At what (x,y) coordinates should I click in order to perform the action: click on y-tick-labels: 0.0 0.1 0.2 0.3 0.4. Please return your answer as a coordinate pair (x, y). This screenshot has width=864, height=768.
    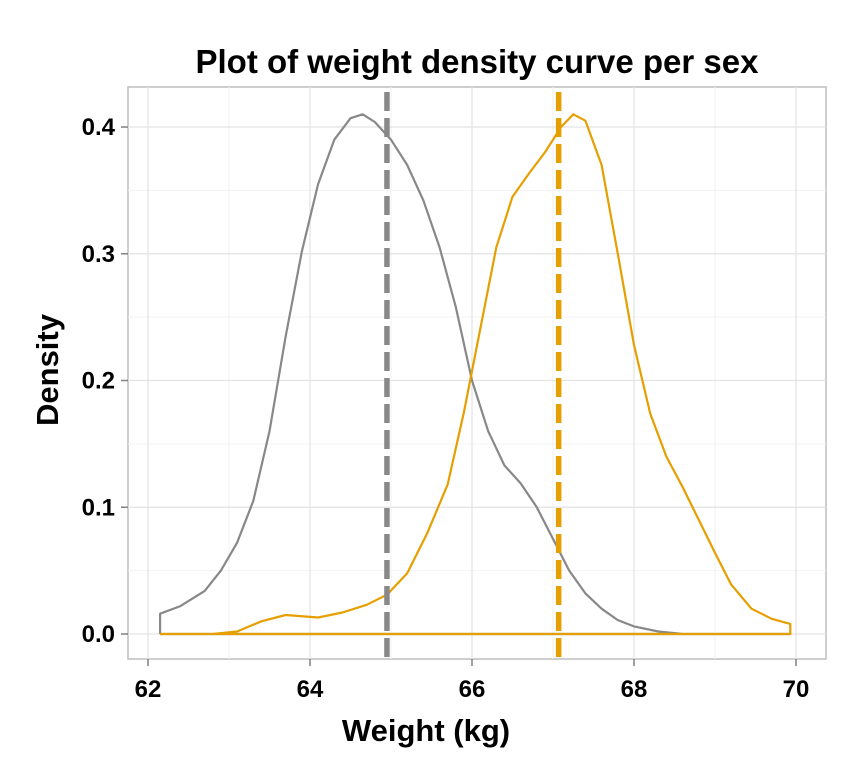
    Looking at the image, I should click on (99, 381).